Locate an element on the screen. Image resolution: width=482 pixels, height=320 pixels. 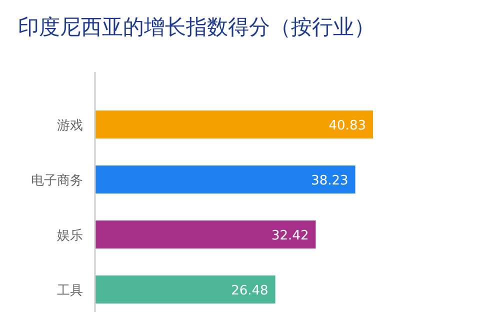
data-label: 32.42 is located at coordinates (290, 236).